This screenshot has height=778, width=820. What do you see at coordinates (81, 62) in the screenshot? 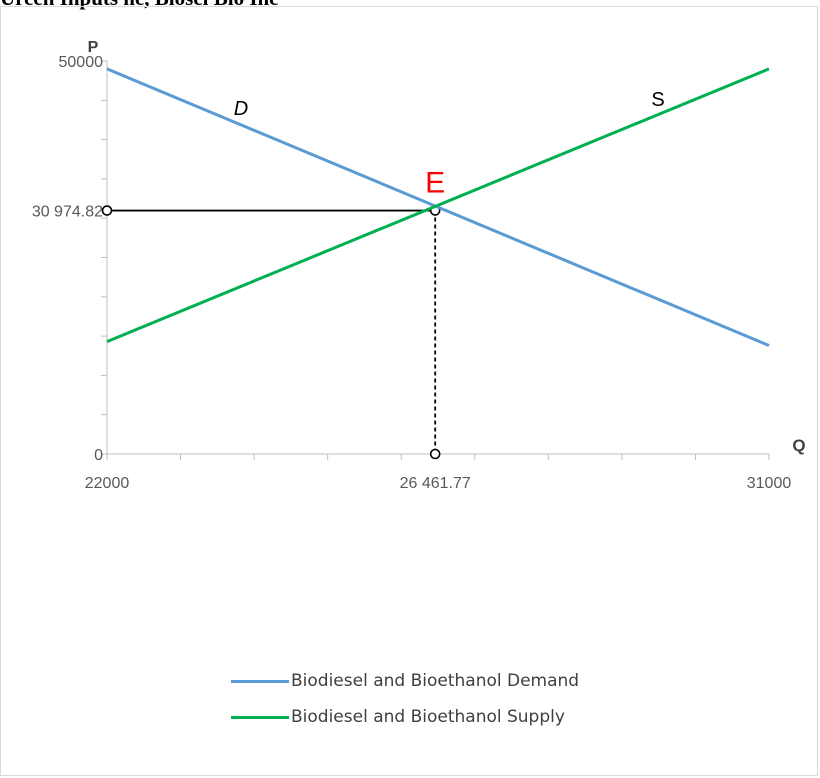
I see `y-tick-label: 50000` at bounding box center [81, 62].